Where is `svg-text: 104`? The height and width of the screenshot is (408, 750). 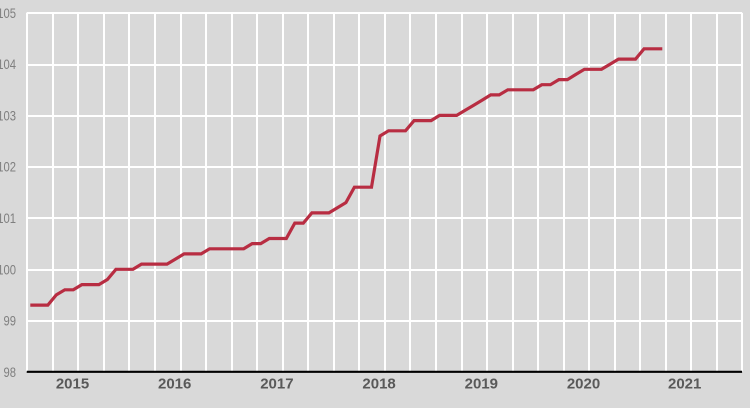
svg-text: 104 is located at coordinates (8, 64).